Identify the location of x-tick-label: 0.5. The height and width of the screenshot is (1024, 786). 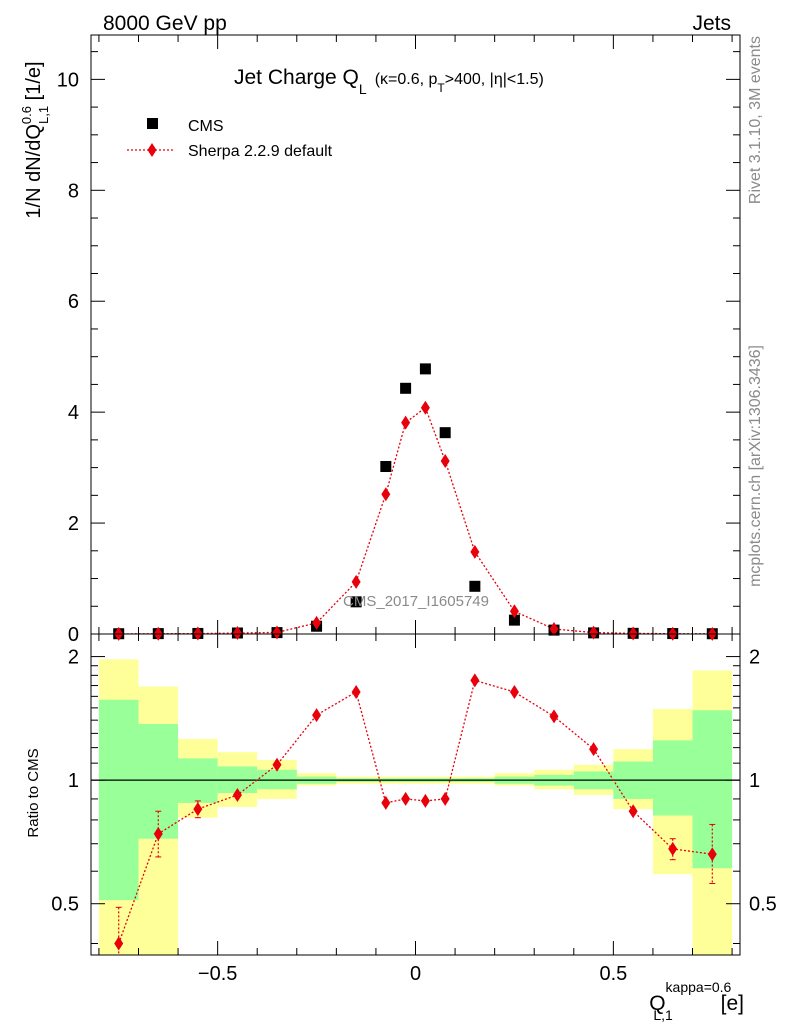
(613, 974).